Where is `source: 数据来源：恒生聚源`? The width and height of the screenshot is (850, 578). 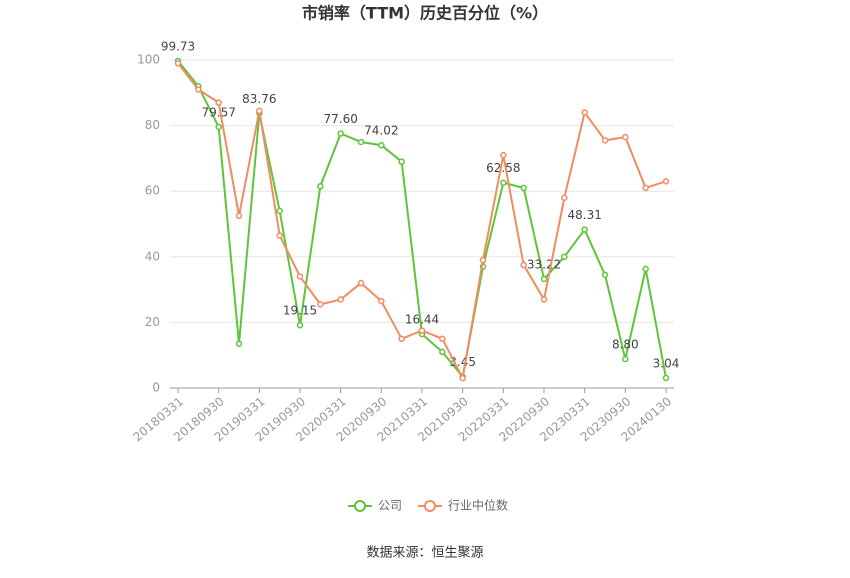 source: 数据来源：恒生聚源 is located at coordinates (424, 553).